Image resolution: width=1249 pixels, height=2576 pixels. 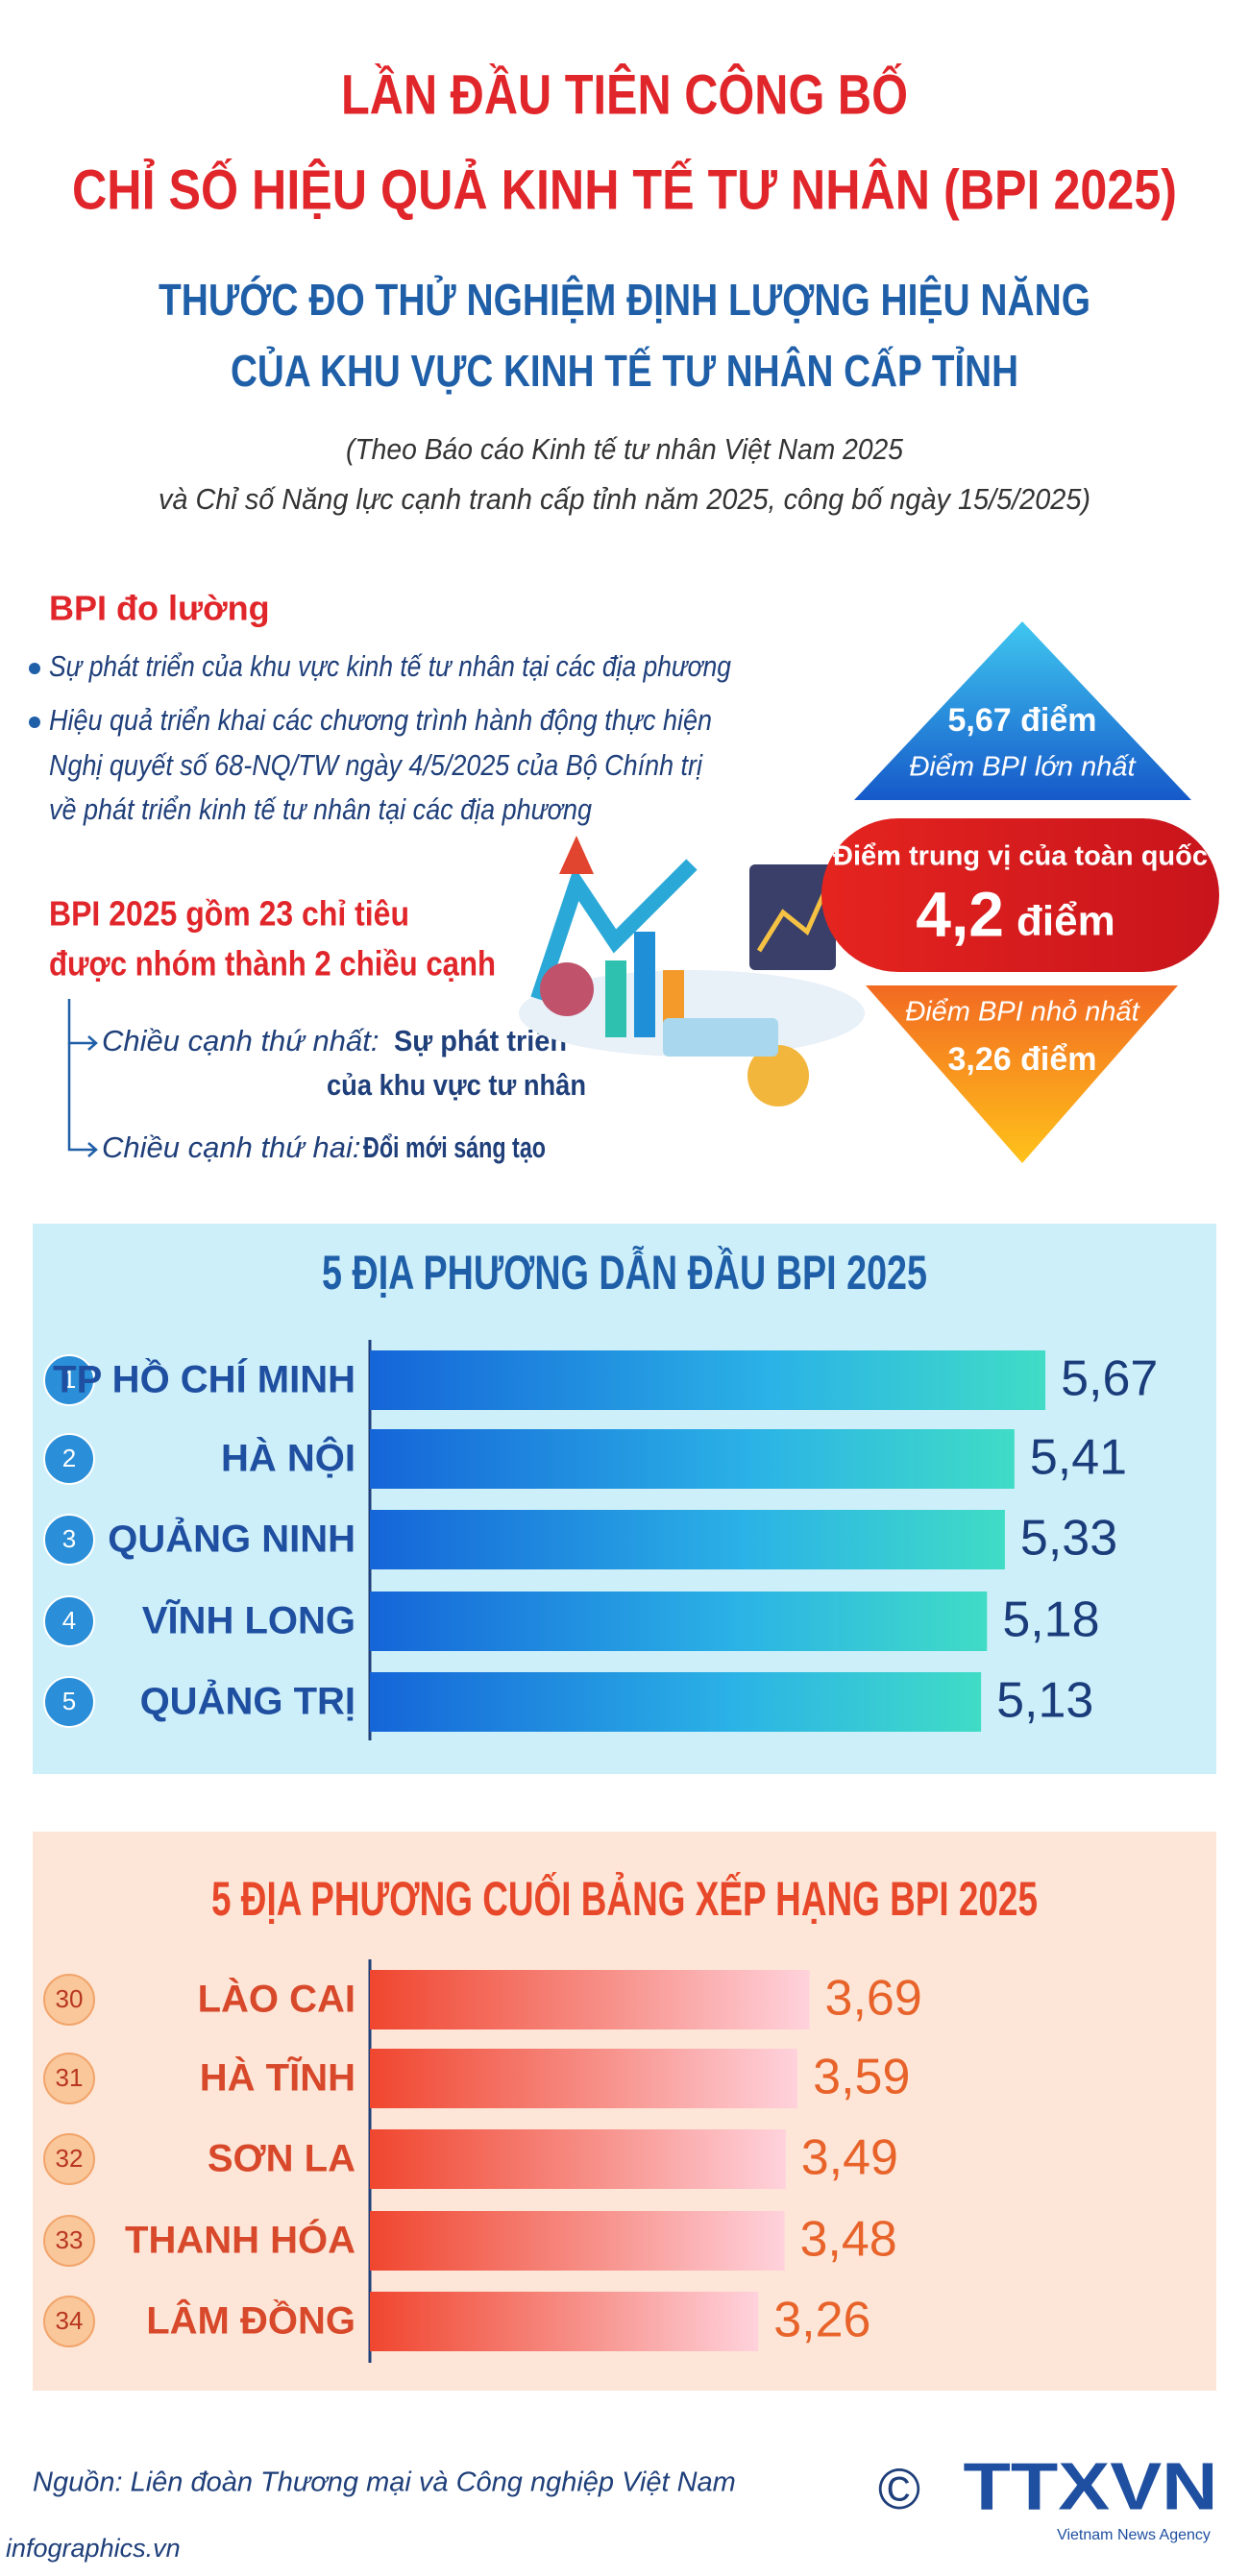 What do you see at coordinates (1091, 2486) in the screenshot?
I see `logo: TTXVN` at bounding box center [1091, 2486].